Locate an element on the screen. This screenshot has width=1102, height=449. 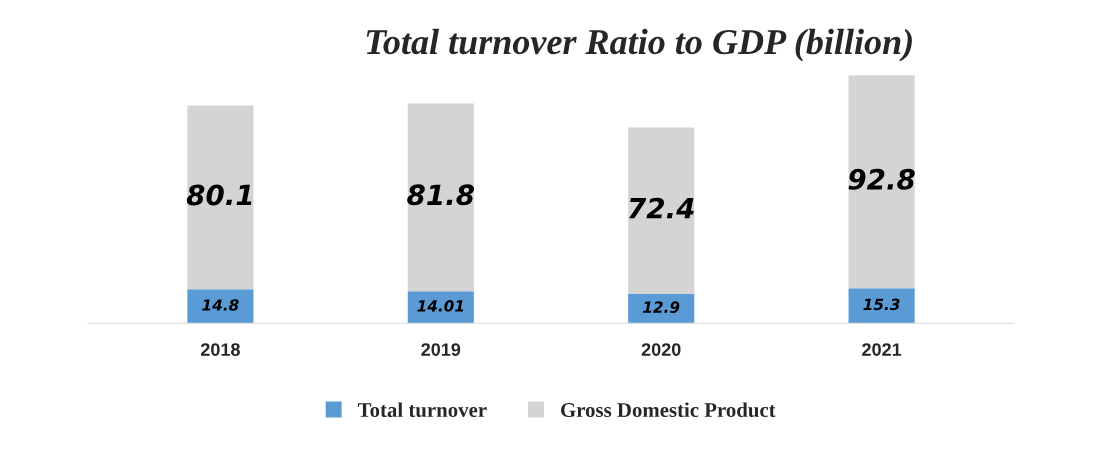
data-label: 12.9 is located at coordinates (661, 307).